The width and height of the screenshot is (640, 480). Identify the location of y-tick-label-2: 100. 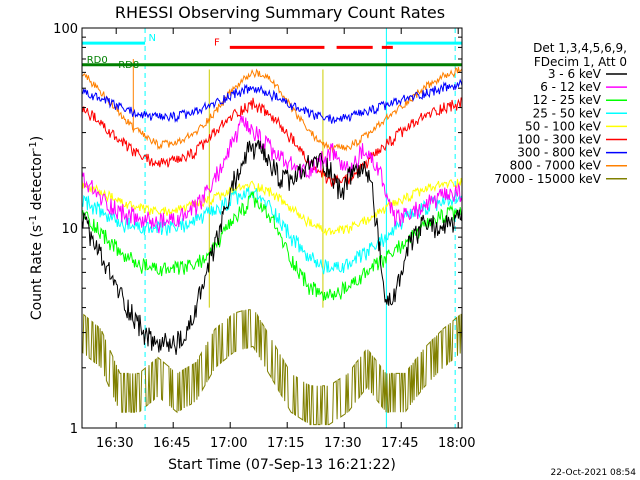
(65, 29).